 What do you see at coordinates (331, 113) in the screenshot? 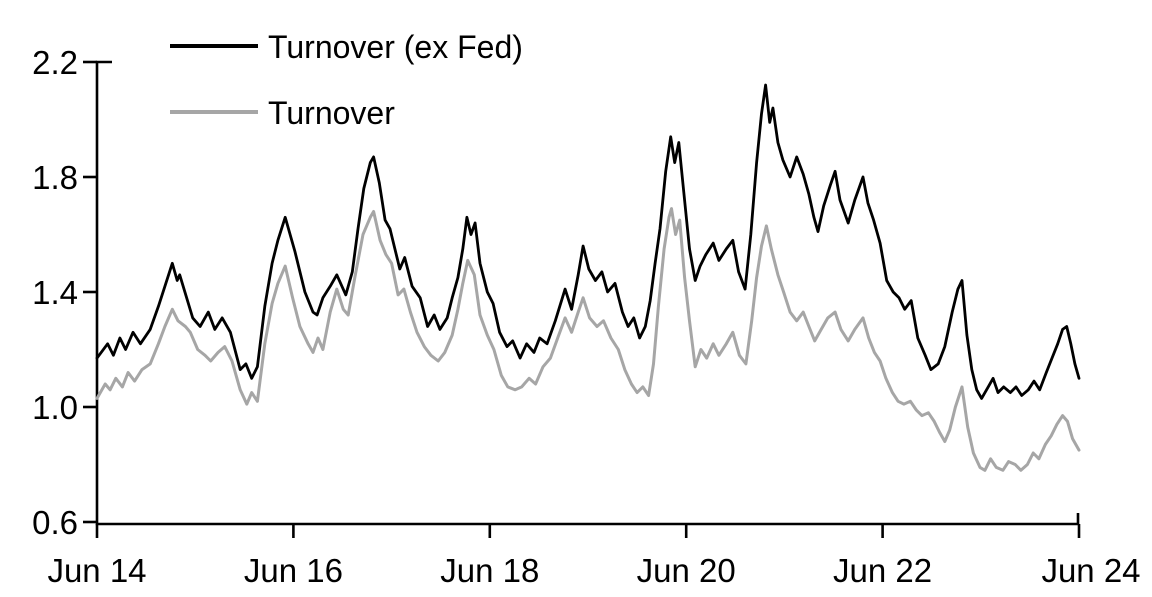
I see `legend-label-turnover: Turnover` at bounding box center [331, 113].